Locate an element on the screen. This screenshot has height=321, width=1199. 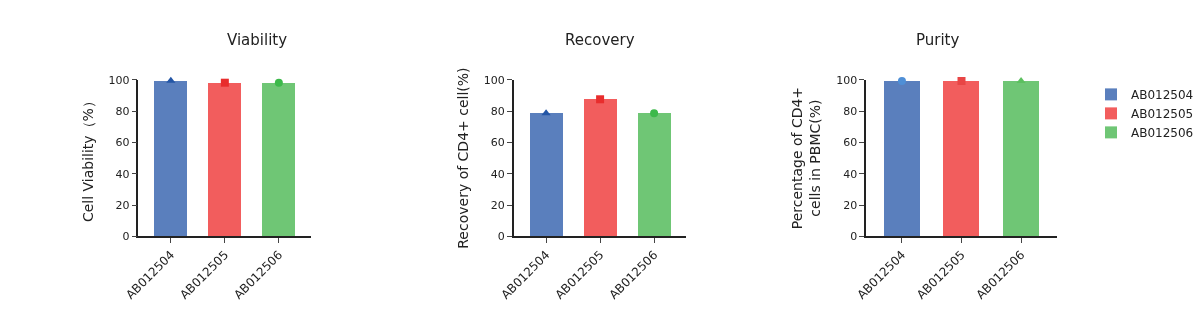
legend-label: AB012505 is located at coordinates (1162, 114).